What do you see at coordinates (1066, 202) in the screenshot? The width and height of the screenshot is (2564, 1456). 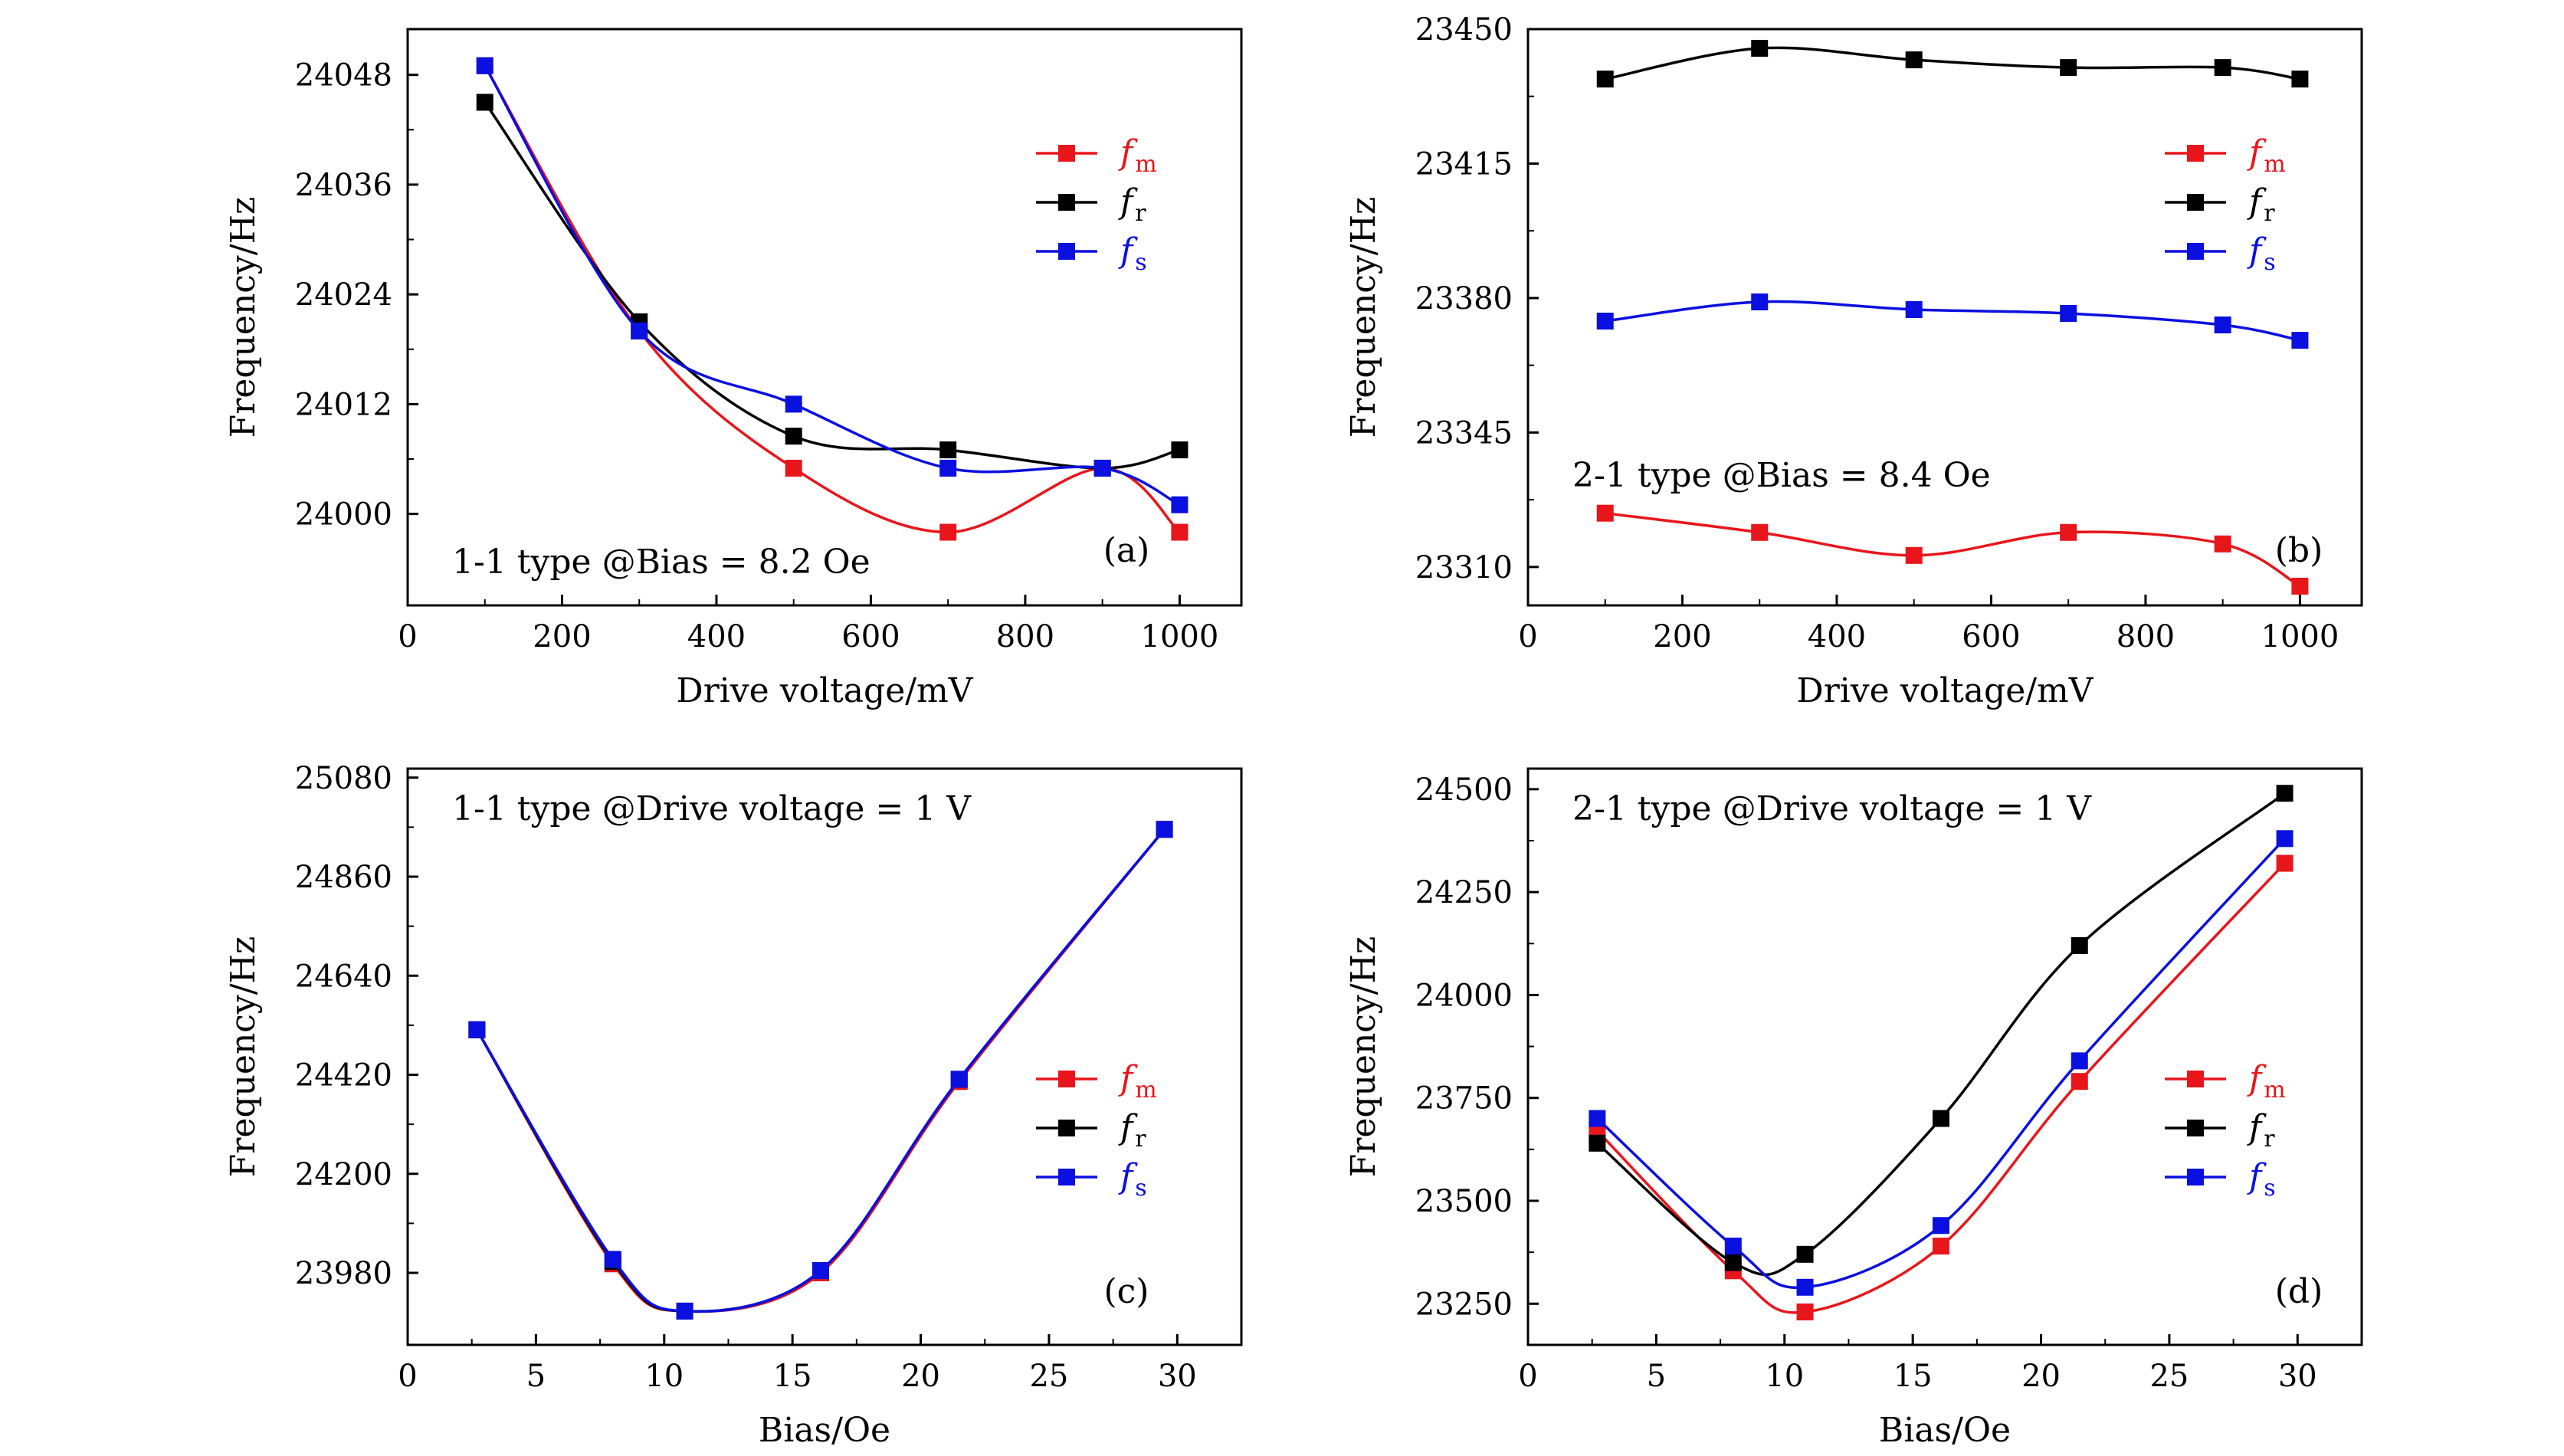 I see `legend-marker-a-fr` at bounding box center [1066, 202].